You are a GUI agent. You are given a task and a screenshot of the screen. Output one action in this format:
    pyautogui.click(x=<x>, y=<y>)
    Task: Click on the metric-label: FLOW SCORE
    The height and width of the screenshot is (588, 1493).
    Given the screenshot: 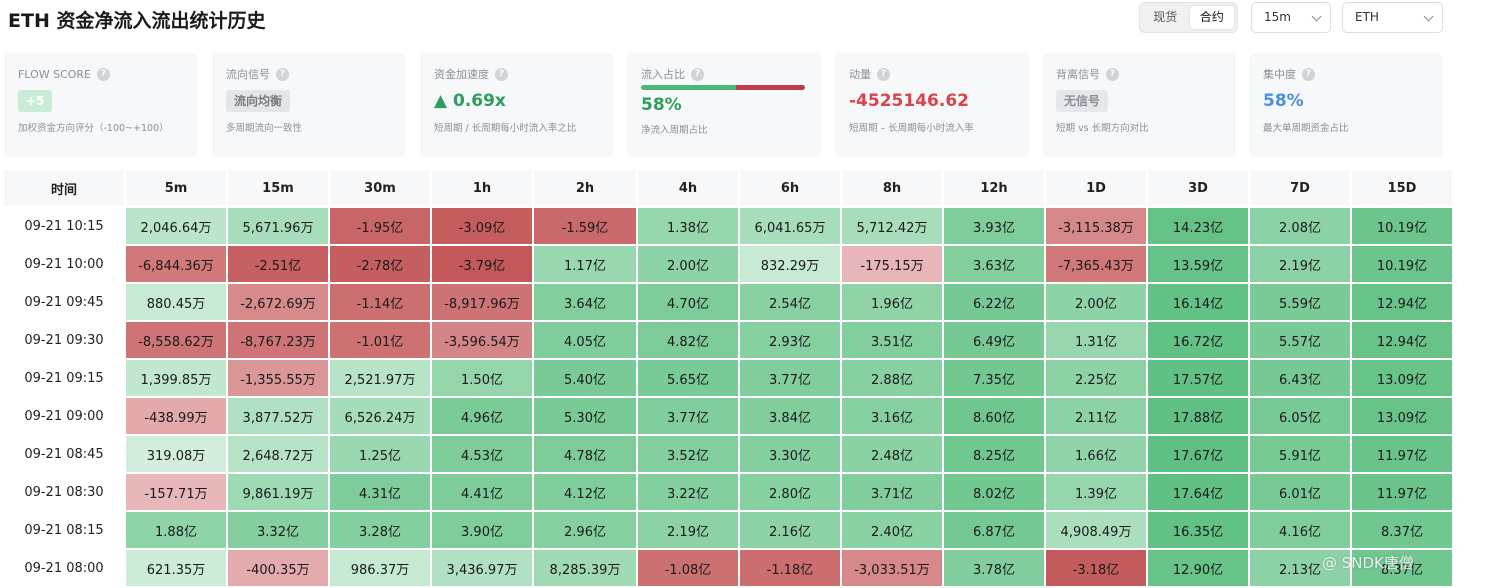 What is the action you would take?
    pyautogui.click(x=55, y=74)
    